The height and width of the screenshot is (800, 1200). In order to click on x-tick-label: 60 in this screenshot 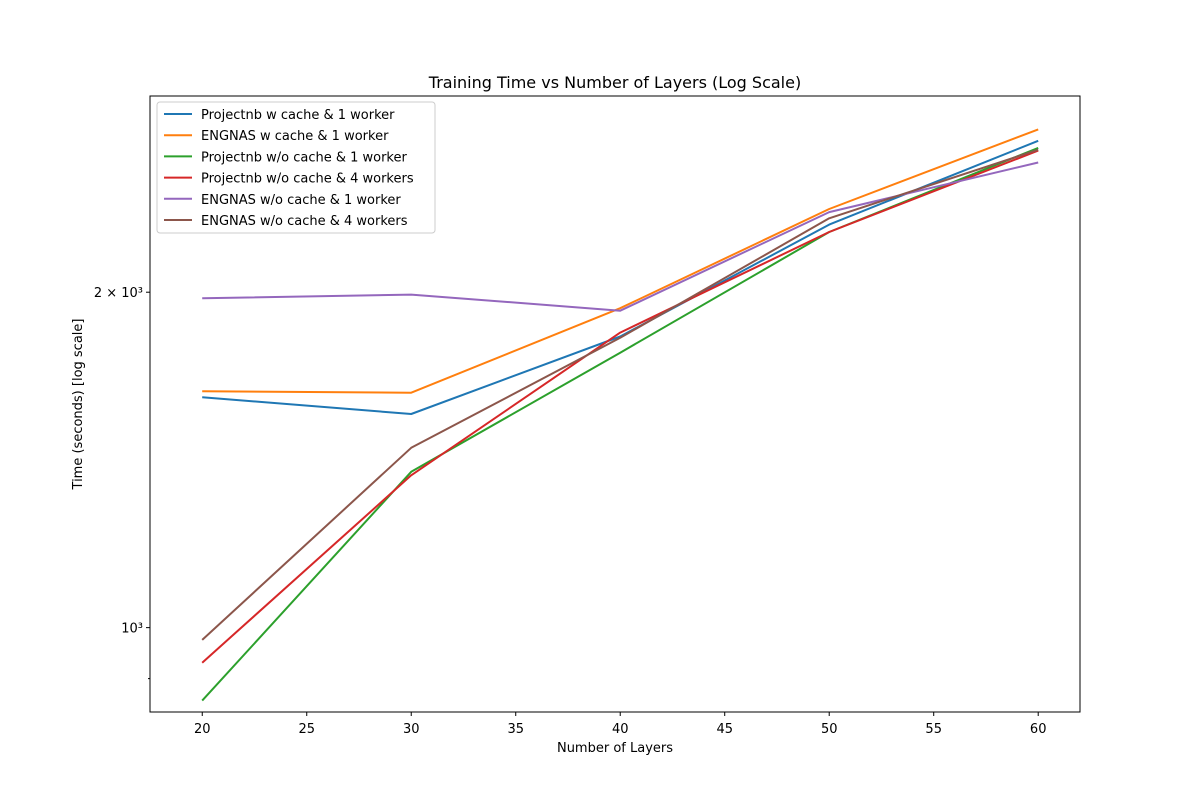, I will do `click(1038, 729)`.